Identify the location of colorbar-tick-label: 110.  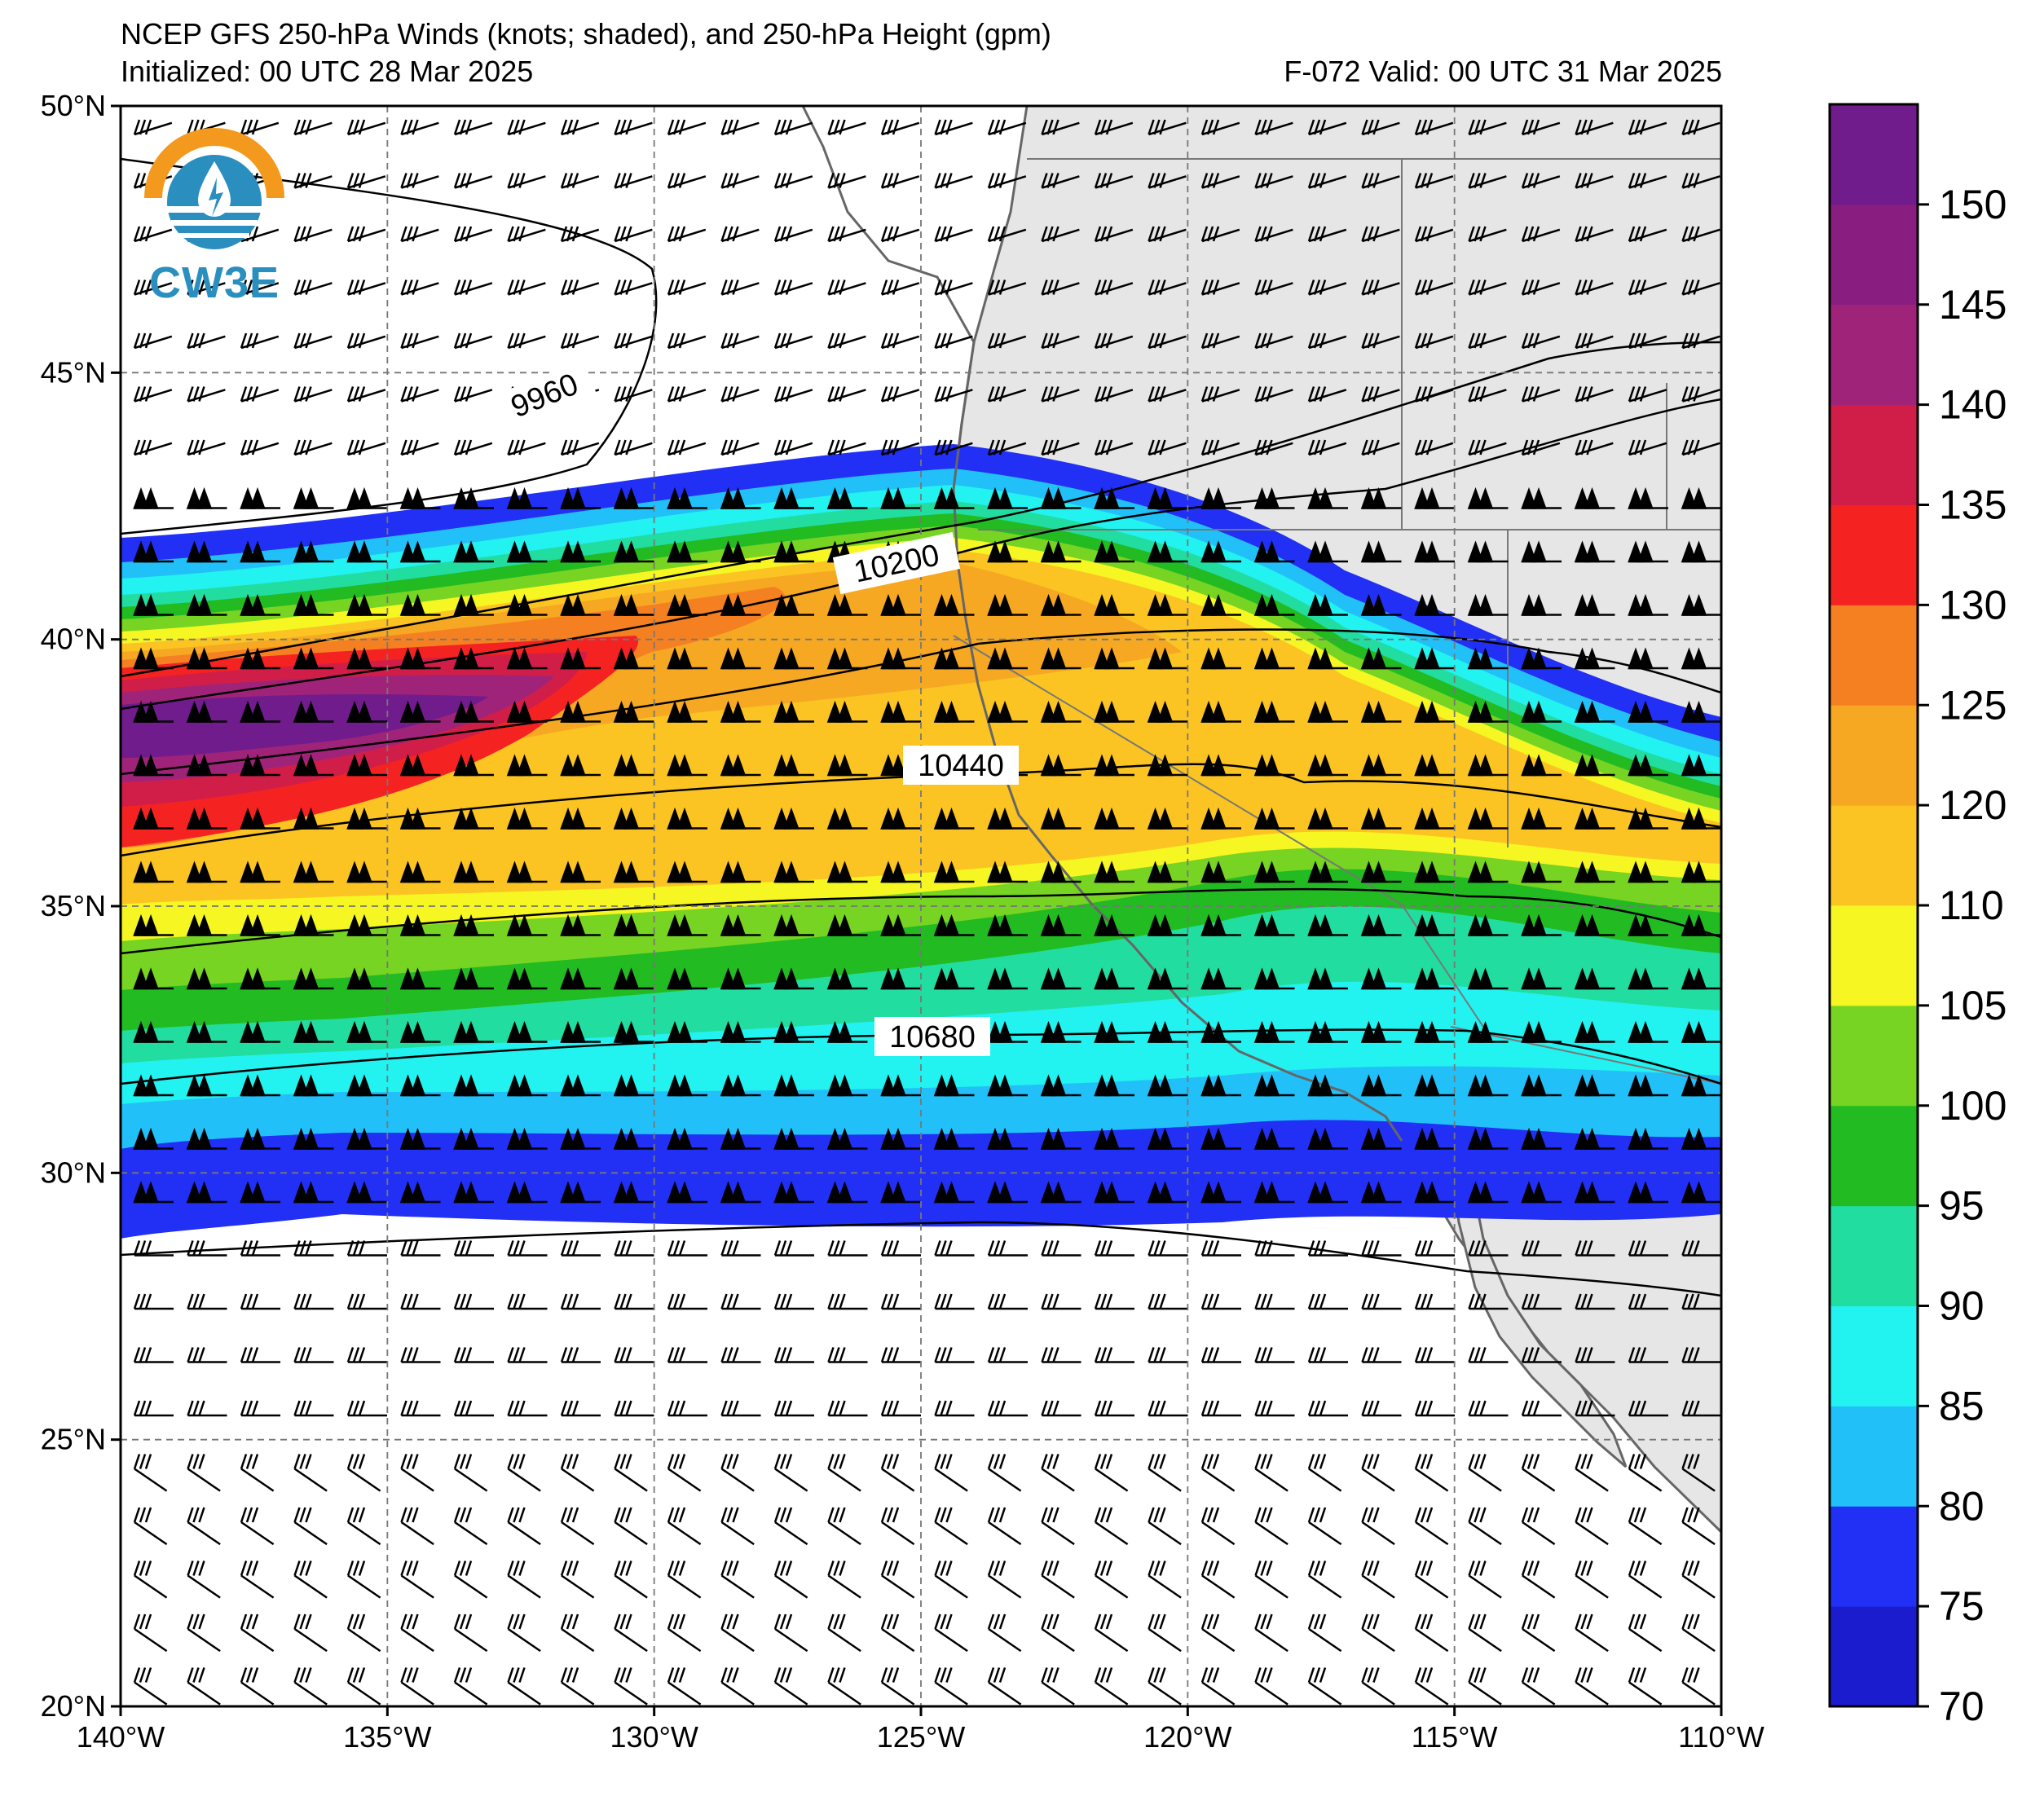
(1971, 905).